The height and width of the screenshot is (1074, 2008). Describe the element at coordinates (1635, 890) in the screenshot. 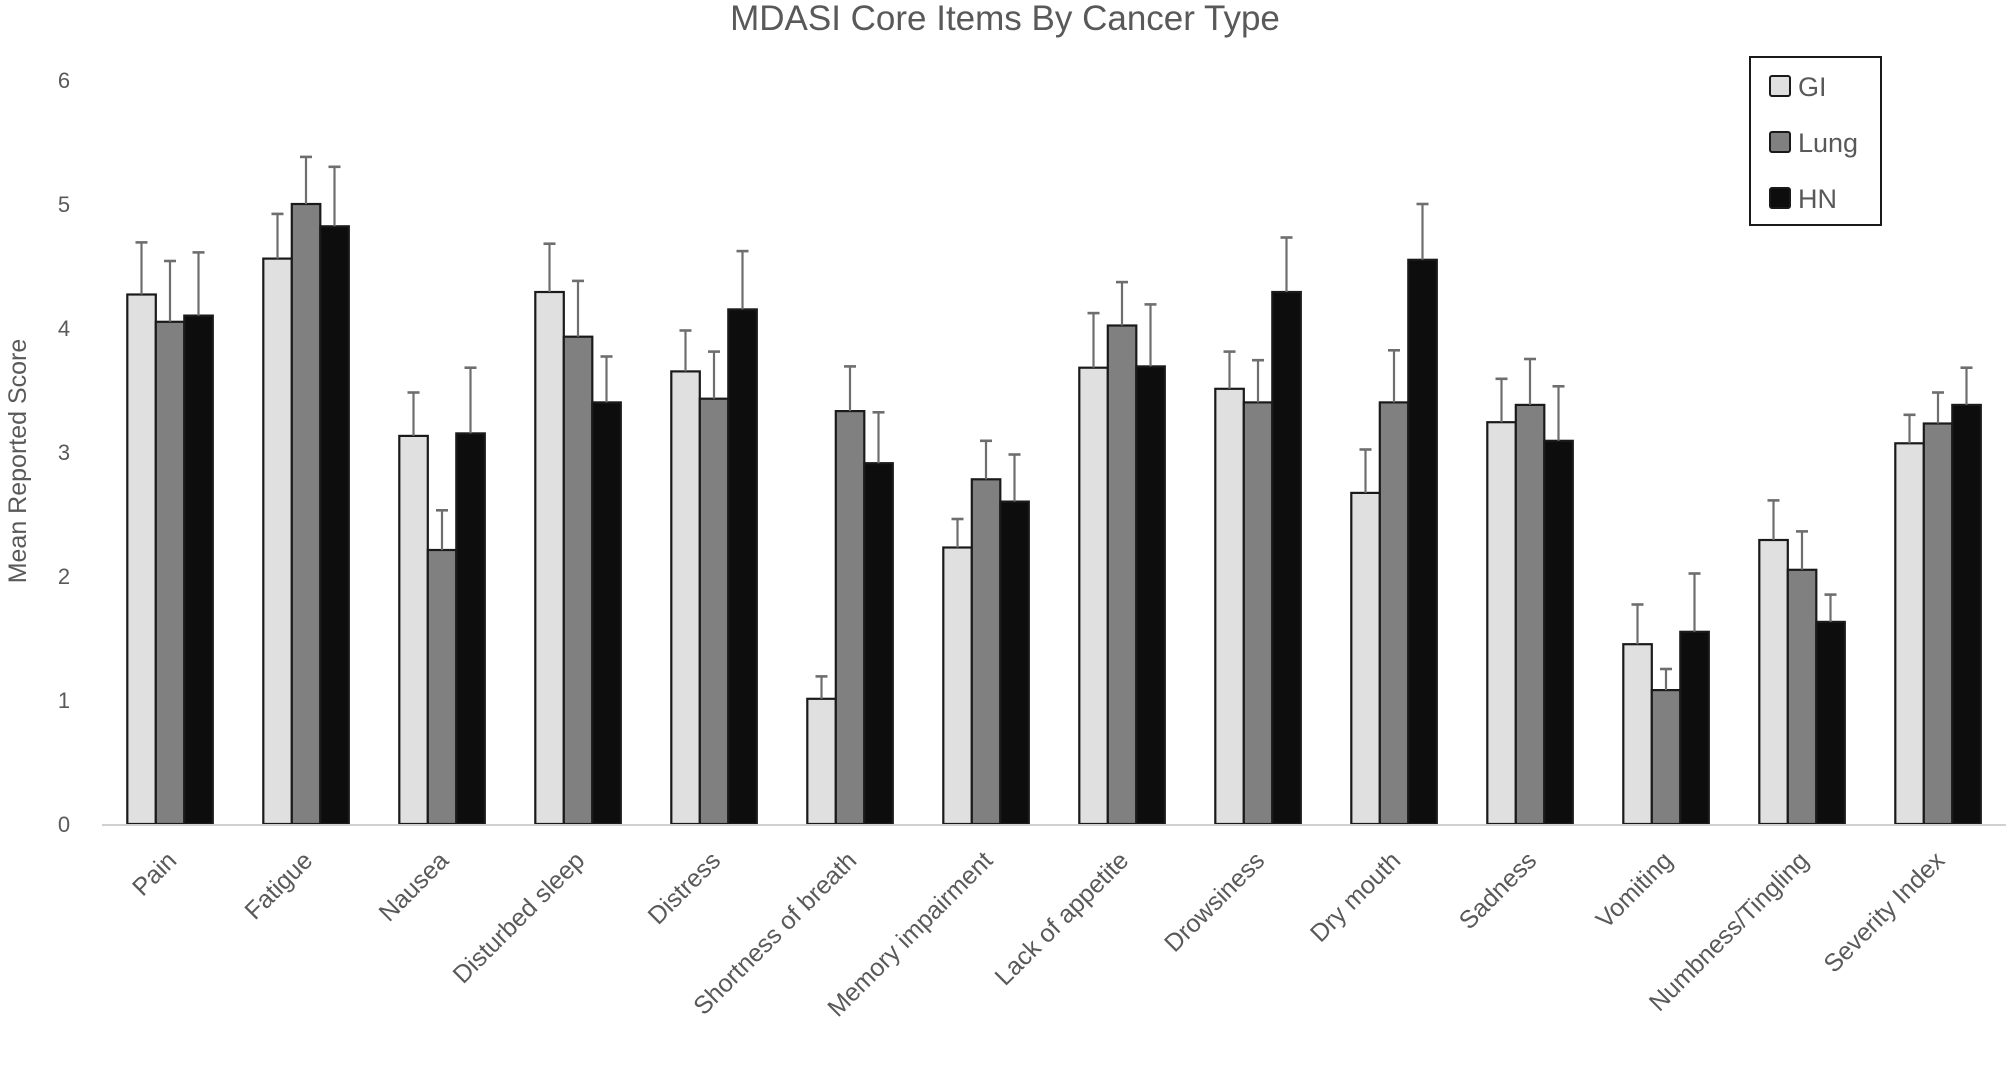

I see `x-tick-label: Vomiting` at that location.